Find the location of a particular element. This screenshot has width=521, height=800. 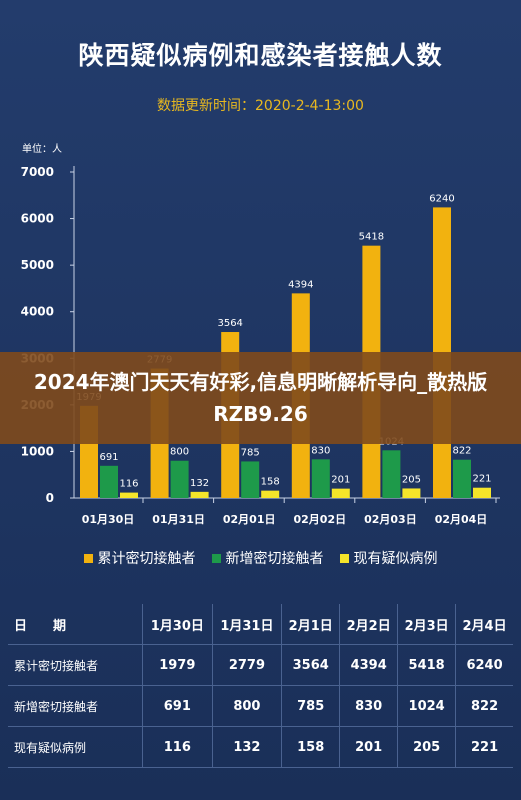

label-suspected: 201 is located at coordinates (340, 480).